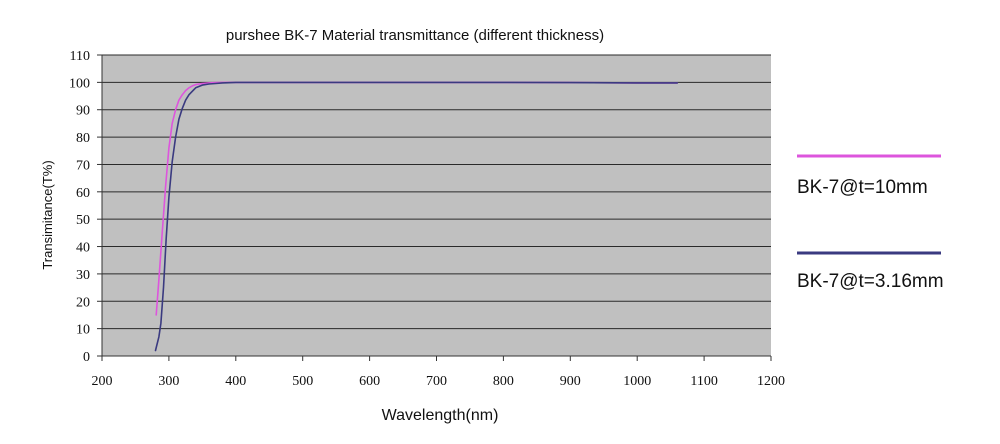  Describe the element at coordinates (83, 220) in the screenshot. I see `y-tick-label: 50` at that location.